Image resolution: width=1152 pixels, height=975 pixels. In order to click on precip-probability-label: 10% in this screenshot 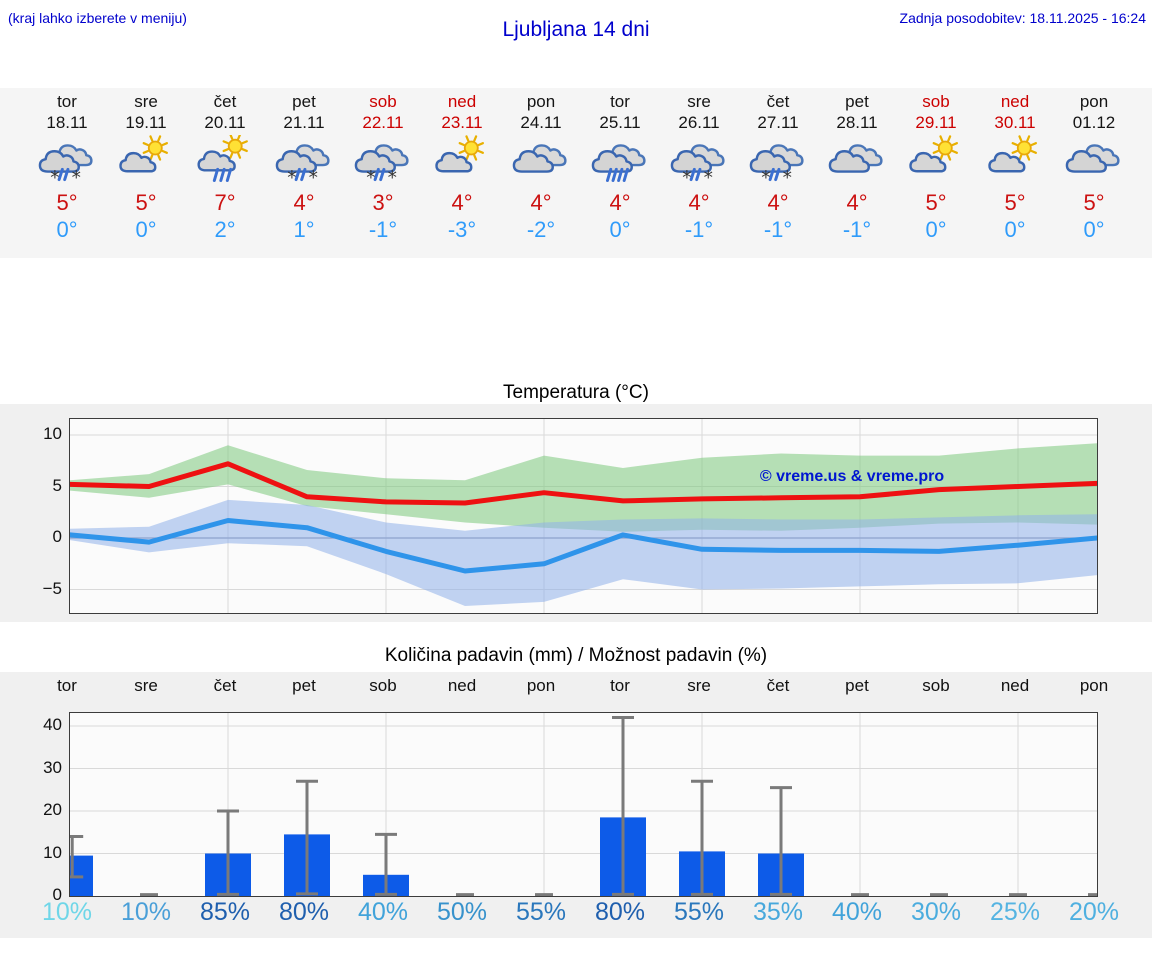, I will do `click(67, 912)`.